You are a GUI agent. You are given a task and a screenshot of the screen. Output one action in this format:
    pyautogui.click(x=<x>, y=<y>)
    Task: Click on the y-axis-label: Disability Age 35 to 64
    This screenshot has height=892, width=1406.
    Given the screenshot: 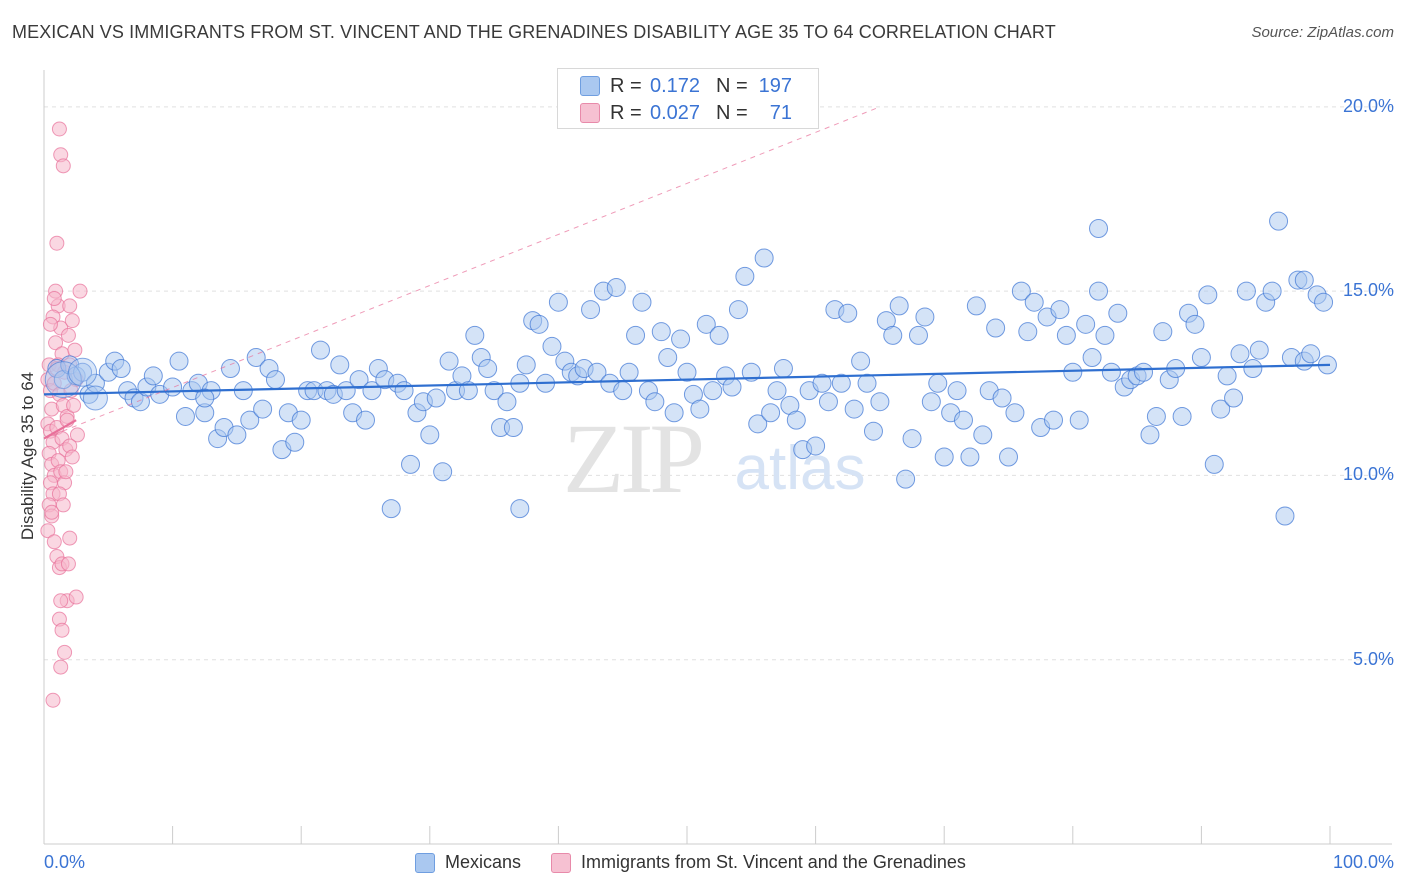 What is the action you would take?
    pyautogui.click(x=27, y=456)
    